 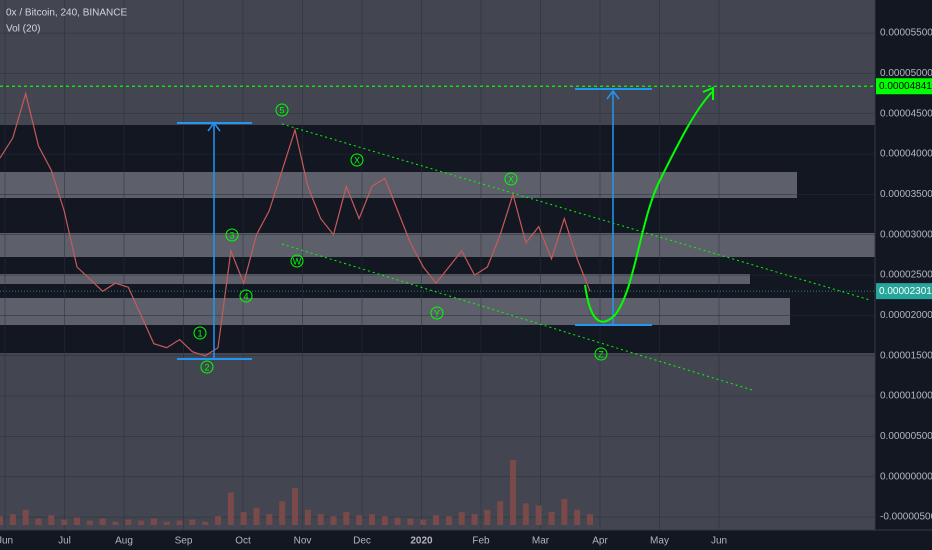 I want to click on price-tag-label: 0.00002301, so click(x=905, y=291).